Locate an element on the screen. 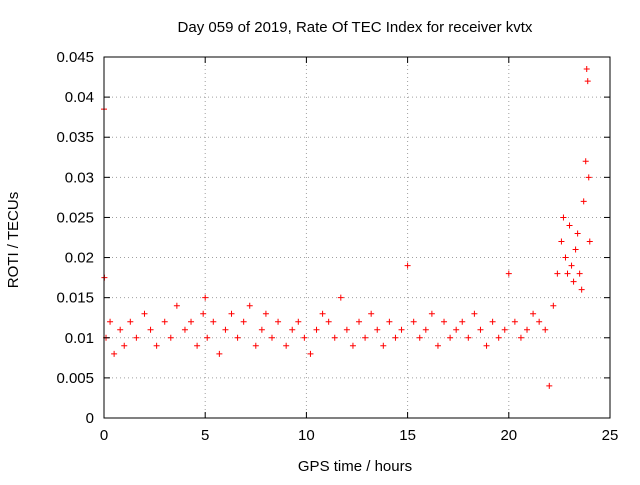 The height and width of the screenshot is (485, 640). x-tick-label: 5 is located at coordinates (205, 435).